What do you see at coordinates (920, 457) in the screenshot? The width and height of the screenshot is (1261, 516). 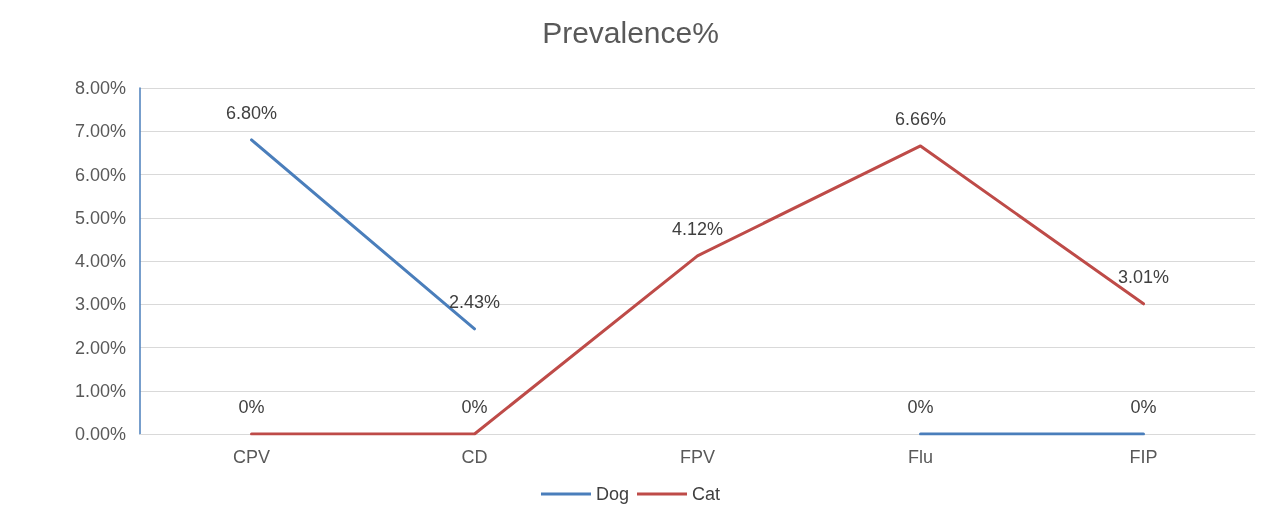 I see `x-tick-label: Flu` at bounding box center [920, 457].